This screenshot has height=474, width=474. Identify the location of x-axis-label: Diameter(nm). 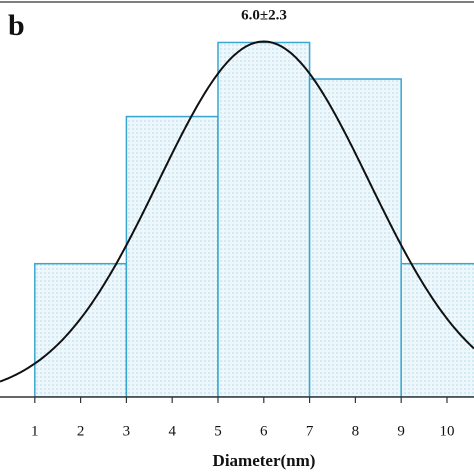
(264, 460).